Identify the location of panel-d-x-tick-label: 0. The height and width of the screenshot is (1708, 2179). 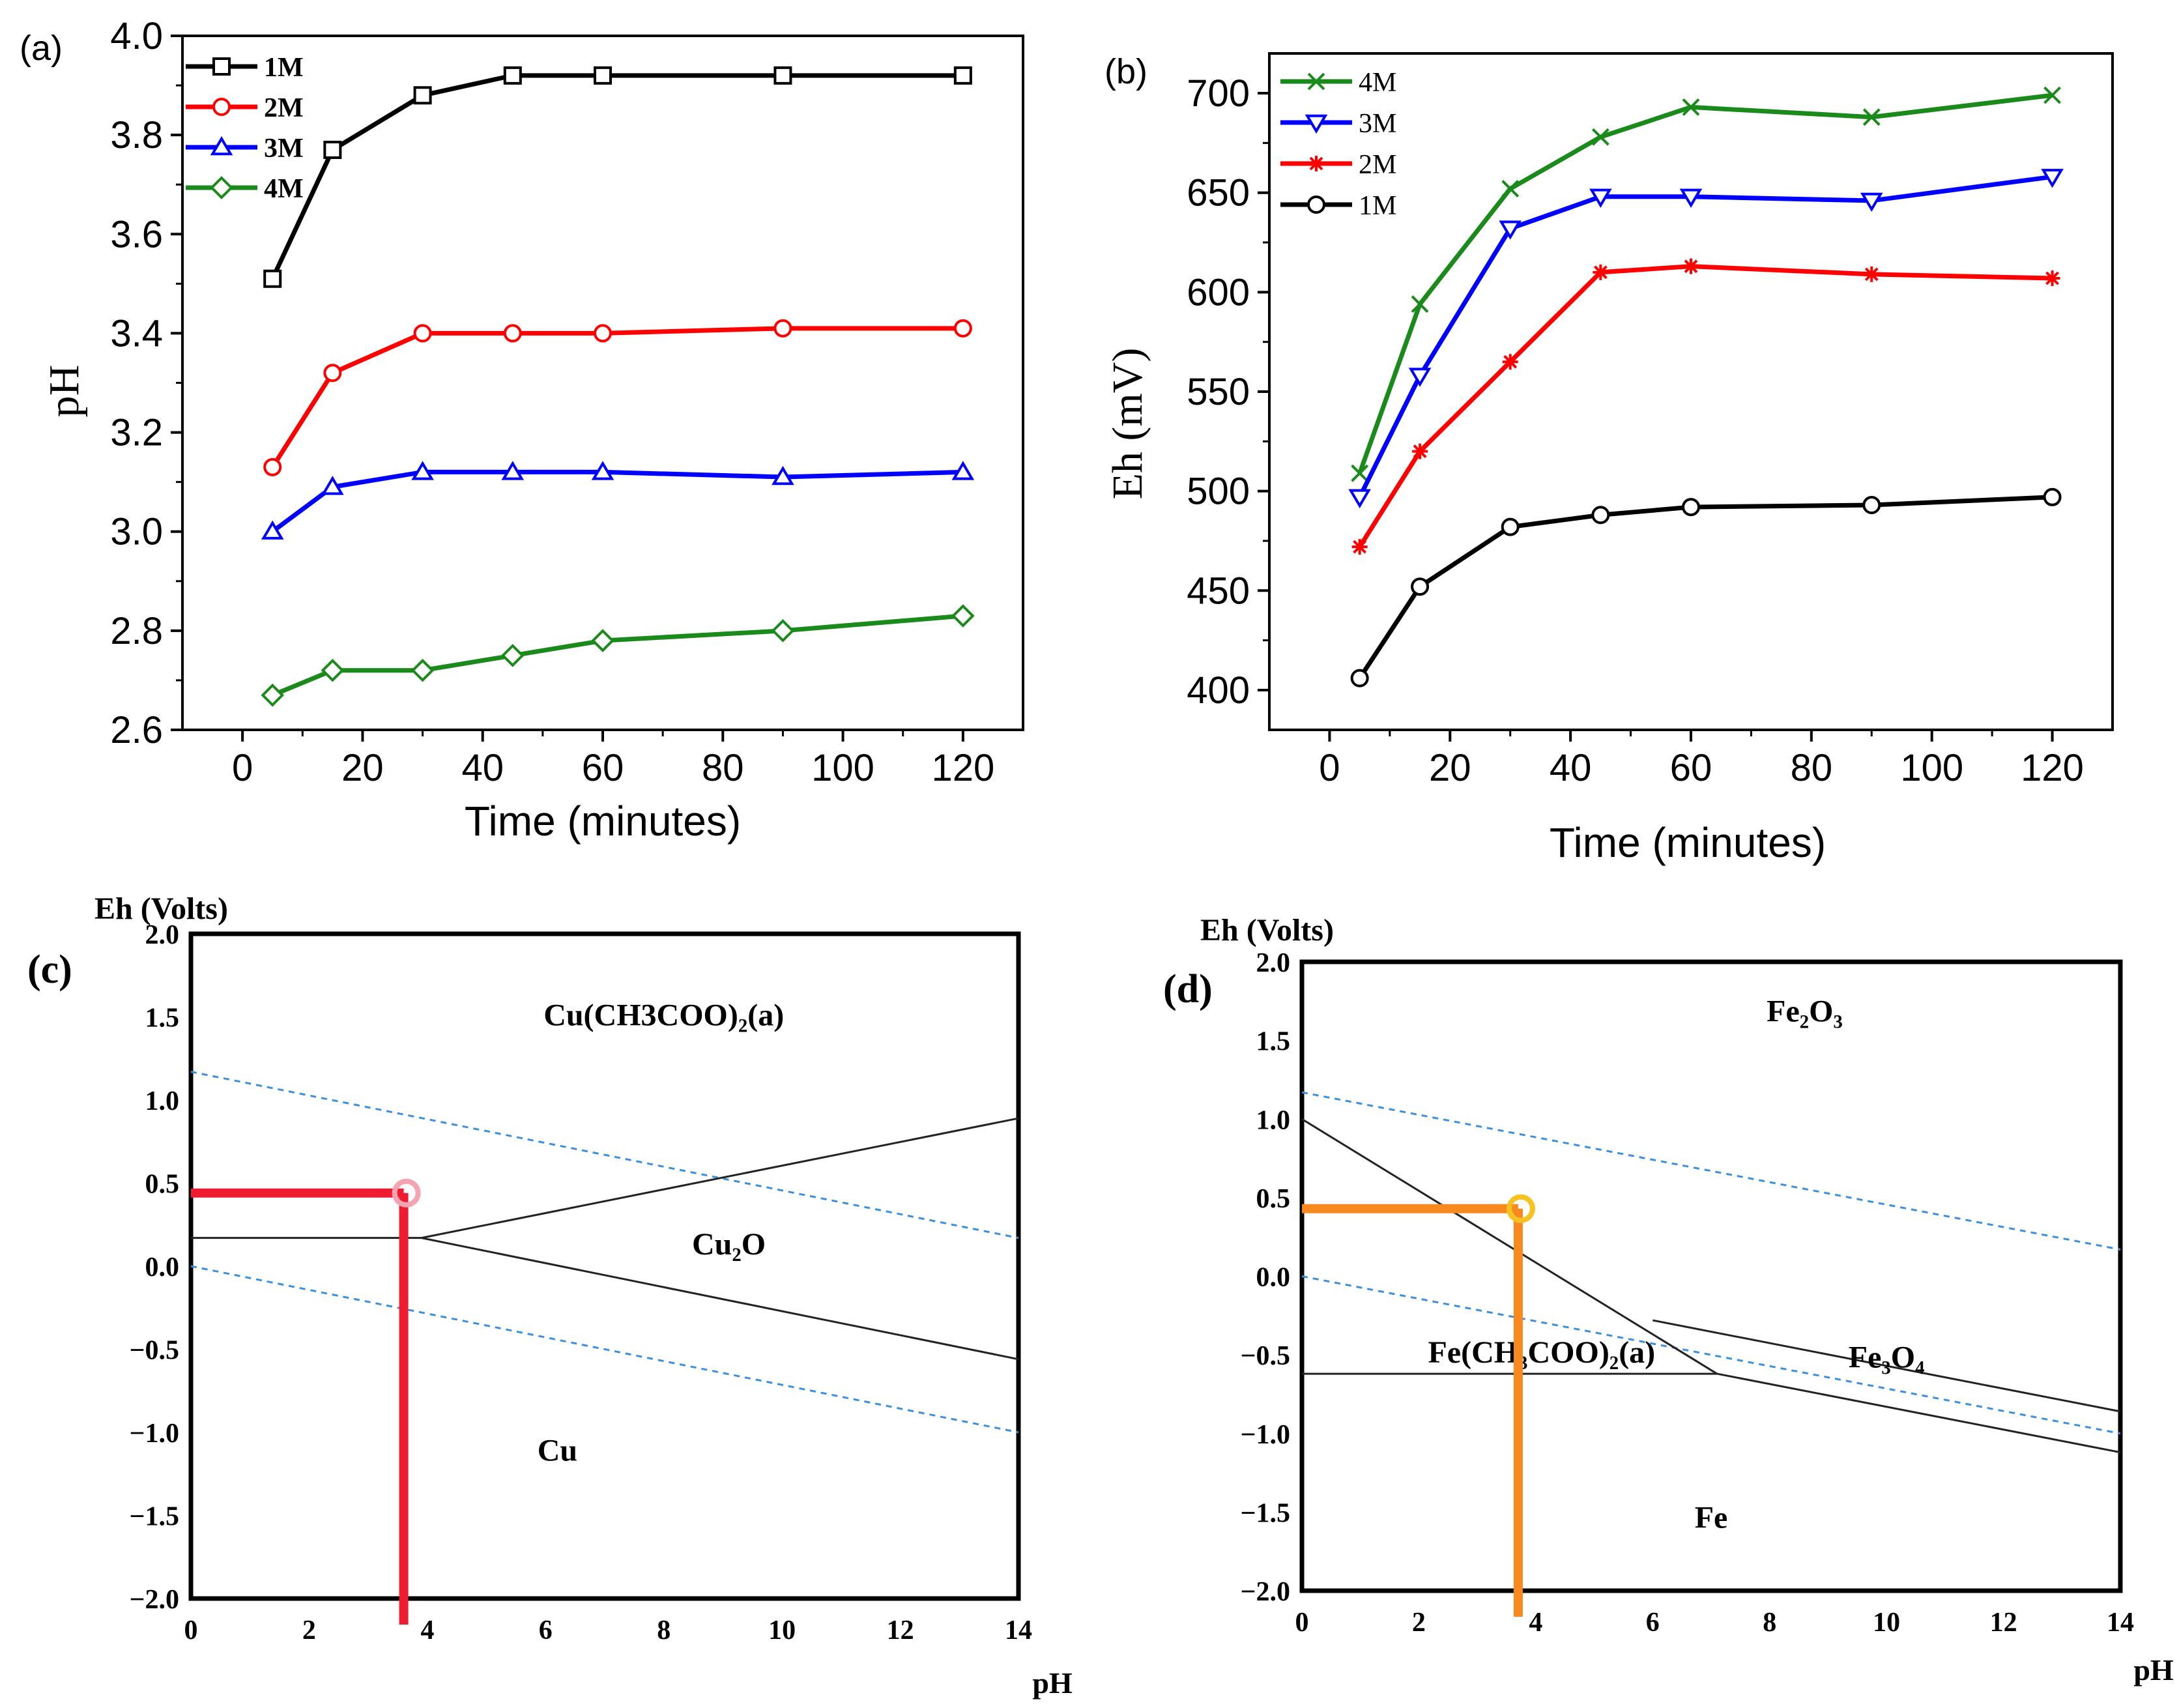
(1302, 1623).